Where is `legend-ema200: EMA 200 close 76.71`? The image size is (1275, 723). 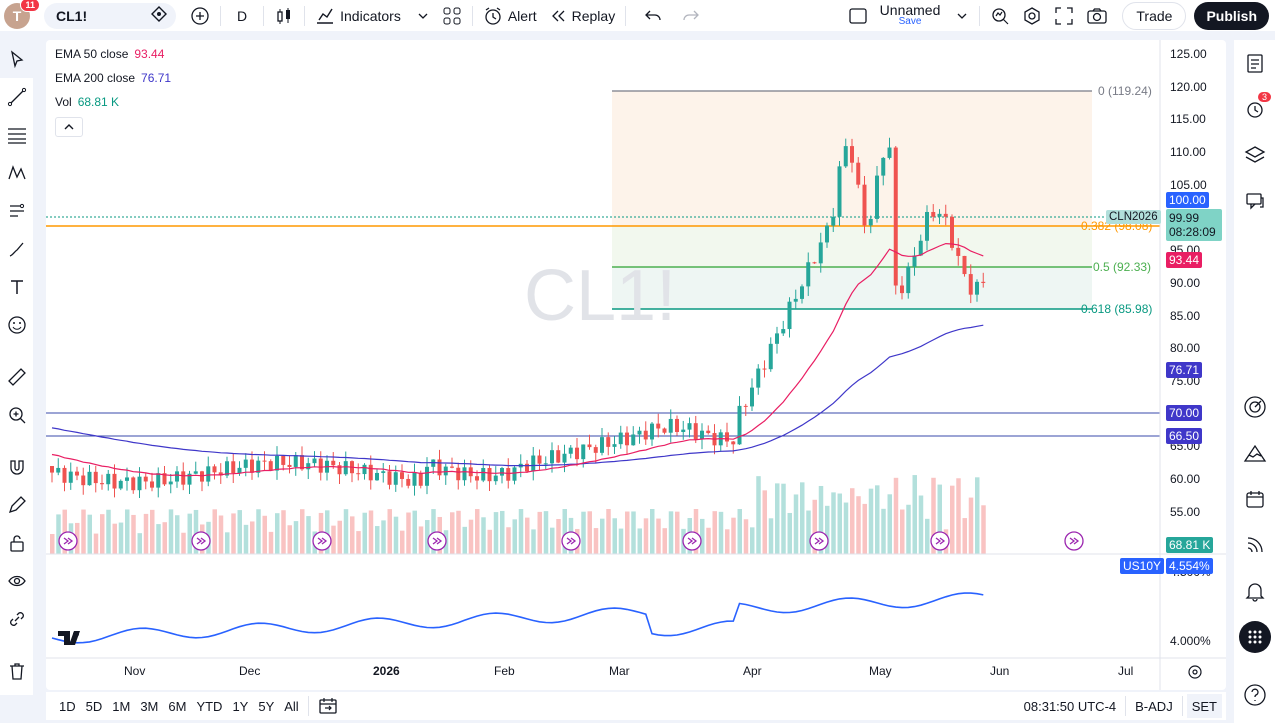
legend-ema200: EMA 200 close 76.71 is located at coordinates (113, 78).